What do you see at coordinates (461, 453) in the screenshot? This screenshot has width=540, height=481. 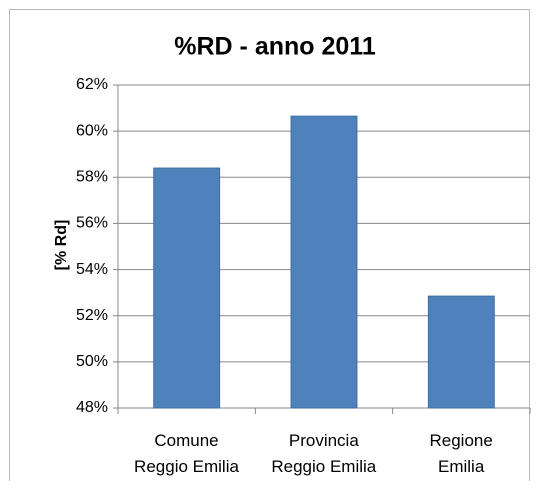 I see `x-tick-label: Regione Emilia` at bounding box center [461, 453].